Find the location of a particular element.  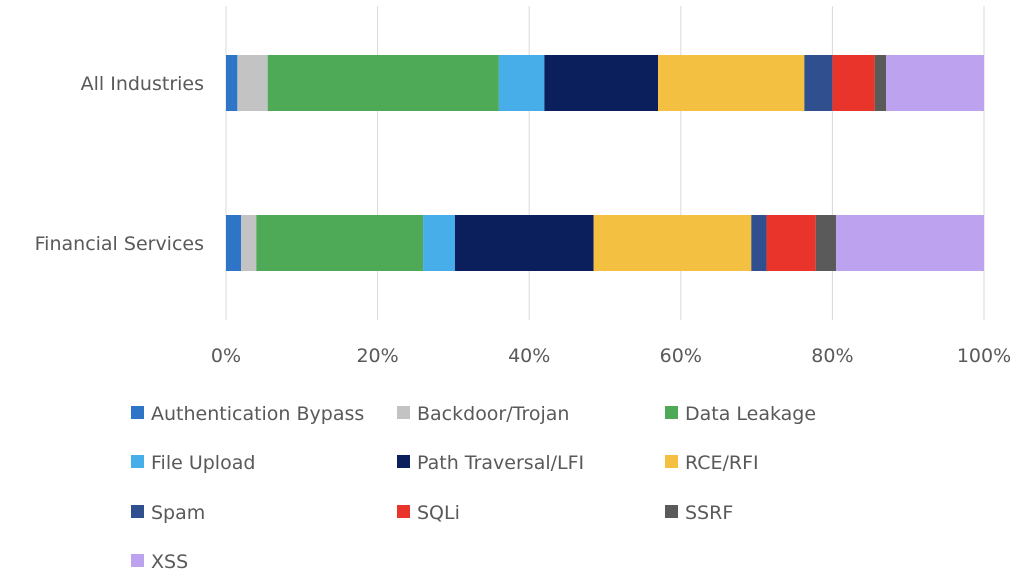

category-label: All Industries is located at coordinates (142, 84).